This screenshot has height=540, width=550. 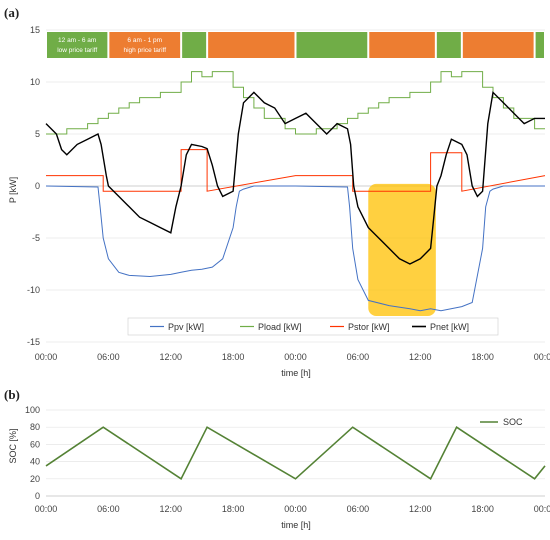 I want to click on soc-legend: SOC, so click(x=501, y=422).